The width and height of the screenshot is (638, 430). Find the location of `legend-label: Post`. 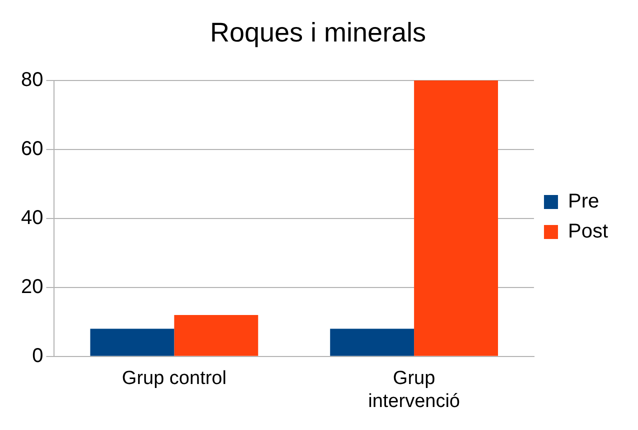

legend-label: Post is located at coordinates (588, 231).